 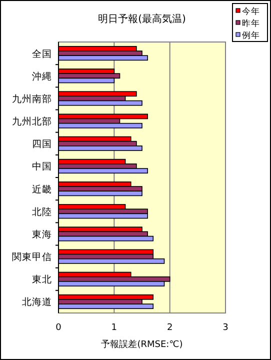 I want to click on y-tick-label: 九州南部, so click(x=32, y=98).